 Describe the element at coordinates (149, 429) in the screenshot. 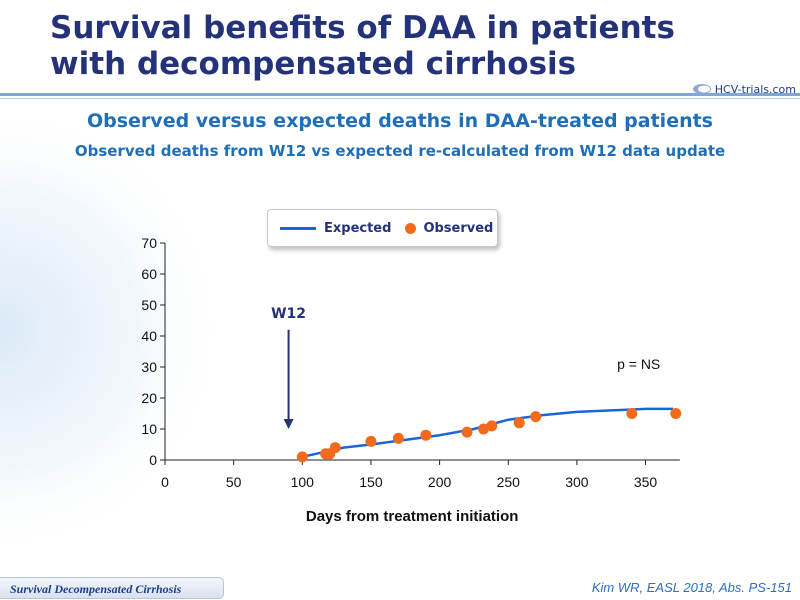

I see `y-tick-label: 10` at that location.